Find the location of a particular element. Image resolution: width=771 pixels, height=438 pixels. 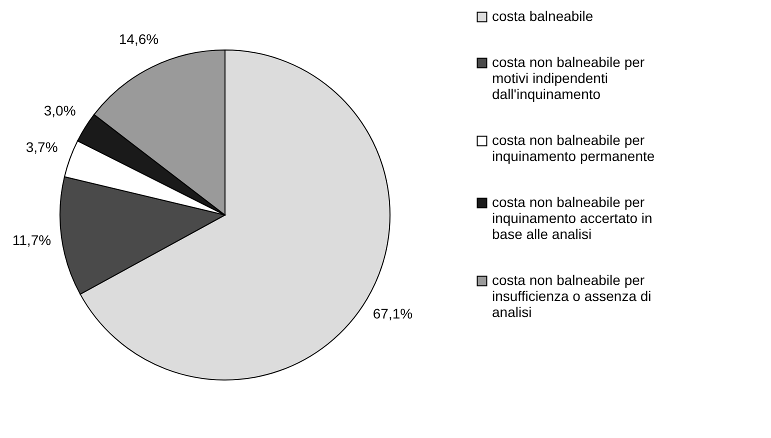

legend-label: costa non balneabile per insufficienza o assenza di analisi is located at coordinates (572, 296).